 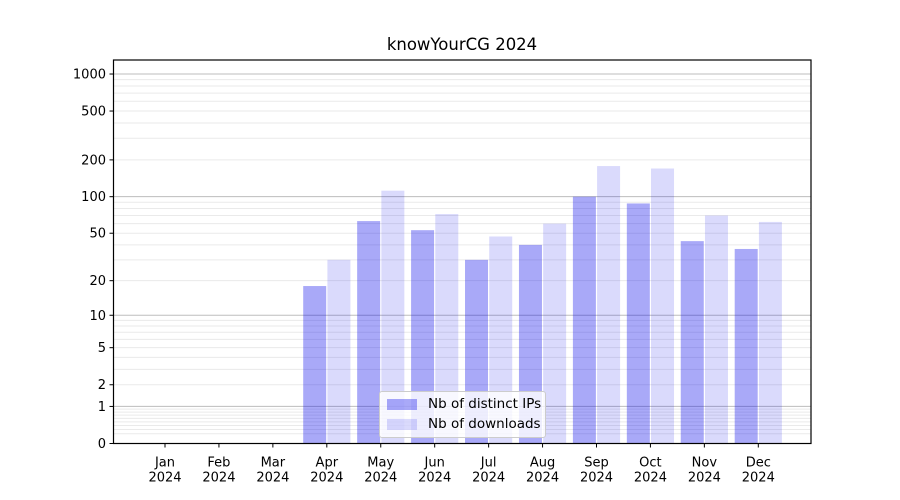 I want to click on x-tick-label-month: Feb, so click(x=218, y=463).